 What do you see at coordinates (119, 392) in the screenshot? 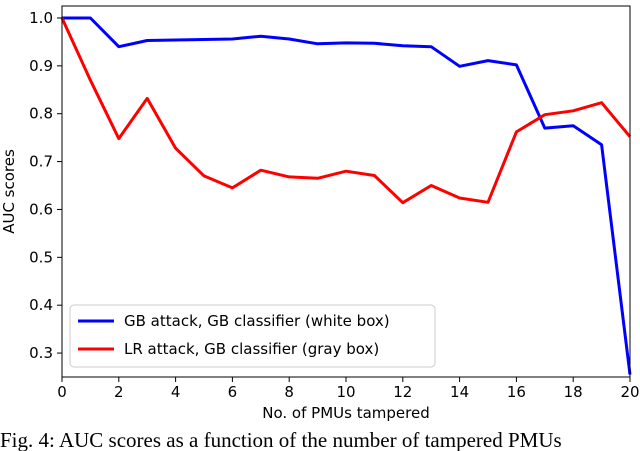
I see `x-tick-label: 2` at bounding box center [119, 392].